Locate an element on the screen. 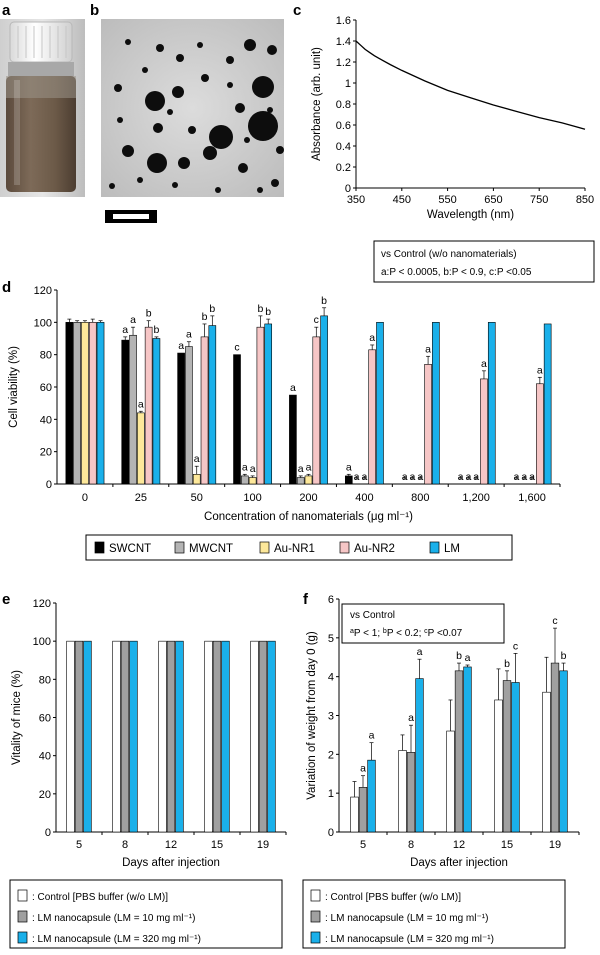  y-tick-label: 2 is located at coordinates (331, 755).